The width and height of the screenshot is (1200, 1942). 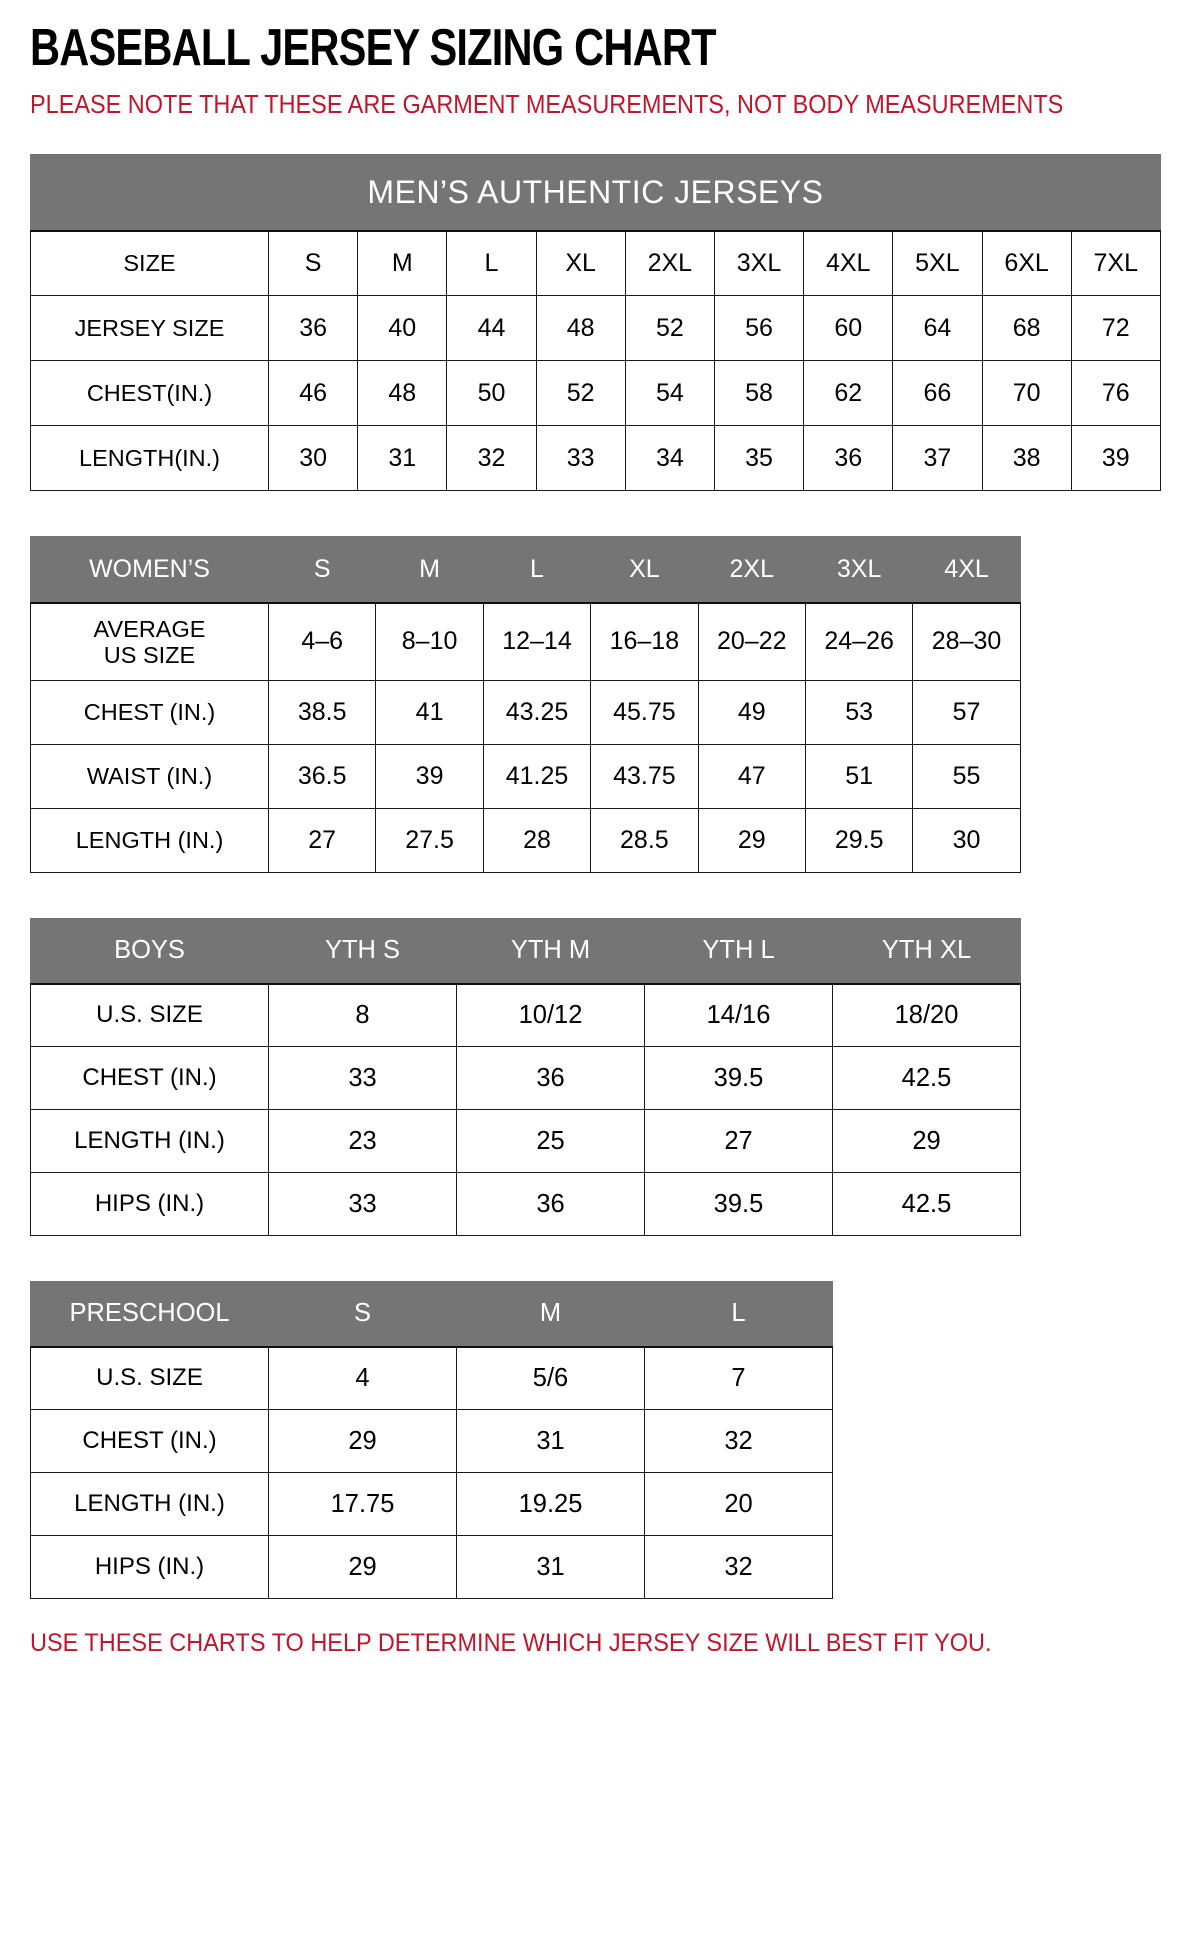 What do you see at coordinates (537, 777) in the screenshot?
I see `data-cell: 41.25` at bounding box center [537, 777].